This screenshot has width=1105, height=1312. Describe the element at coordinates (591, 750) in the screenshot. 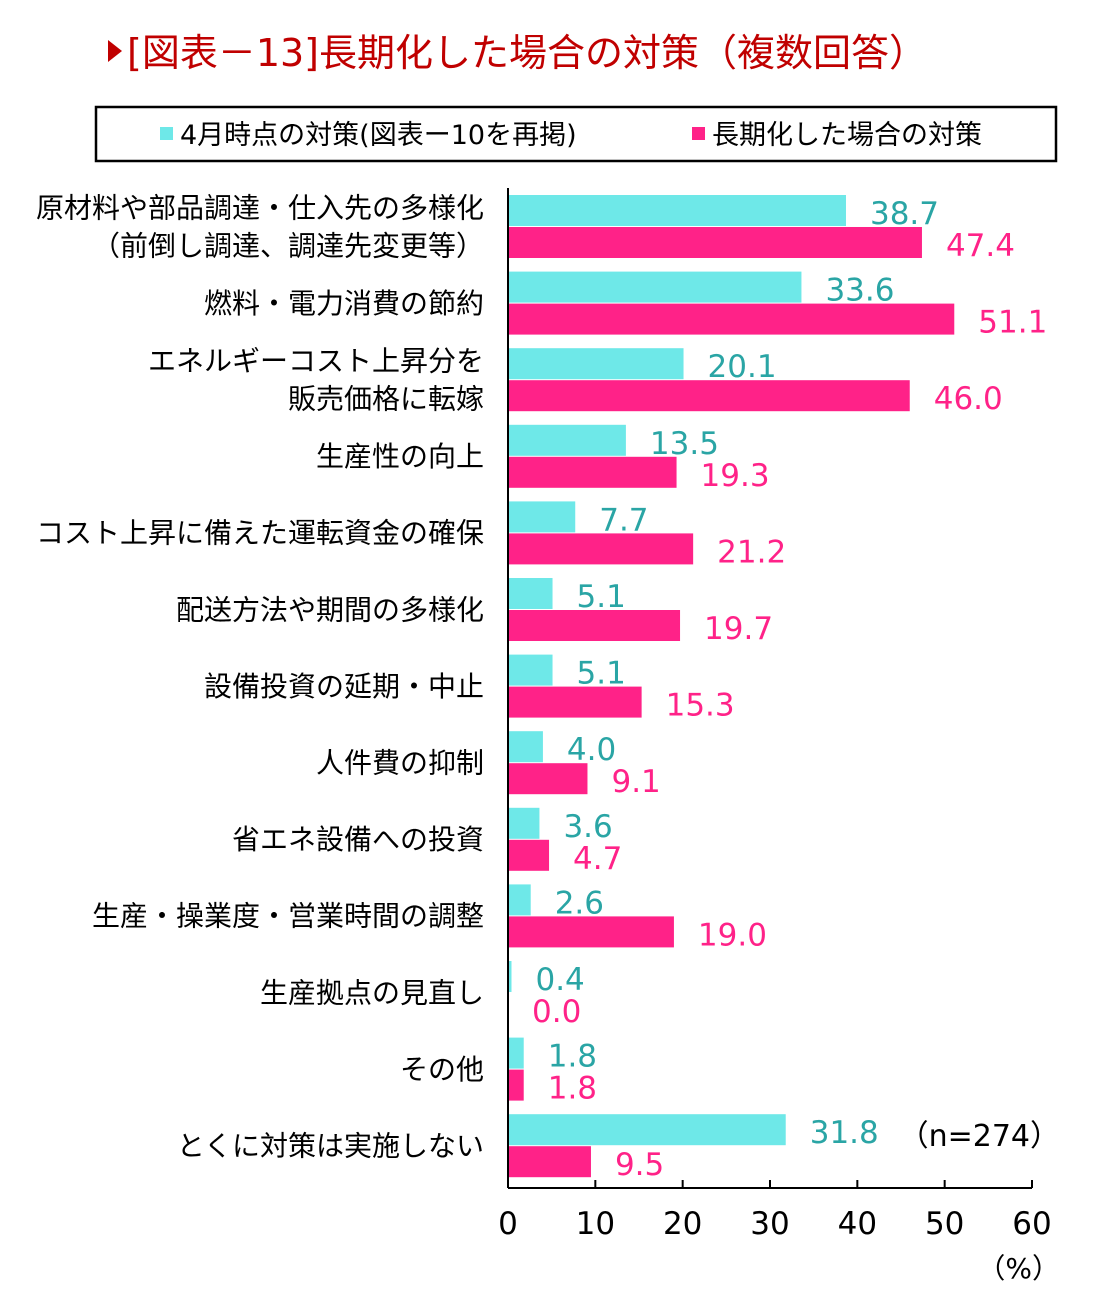

I see `data-label: 4.0` at that location.